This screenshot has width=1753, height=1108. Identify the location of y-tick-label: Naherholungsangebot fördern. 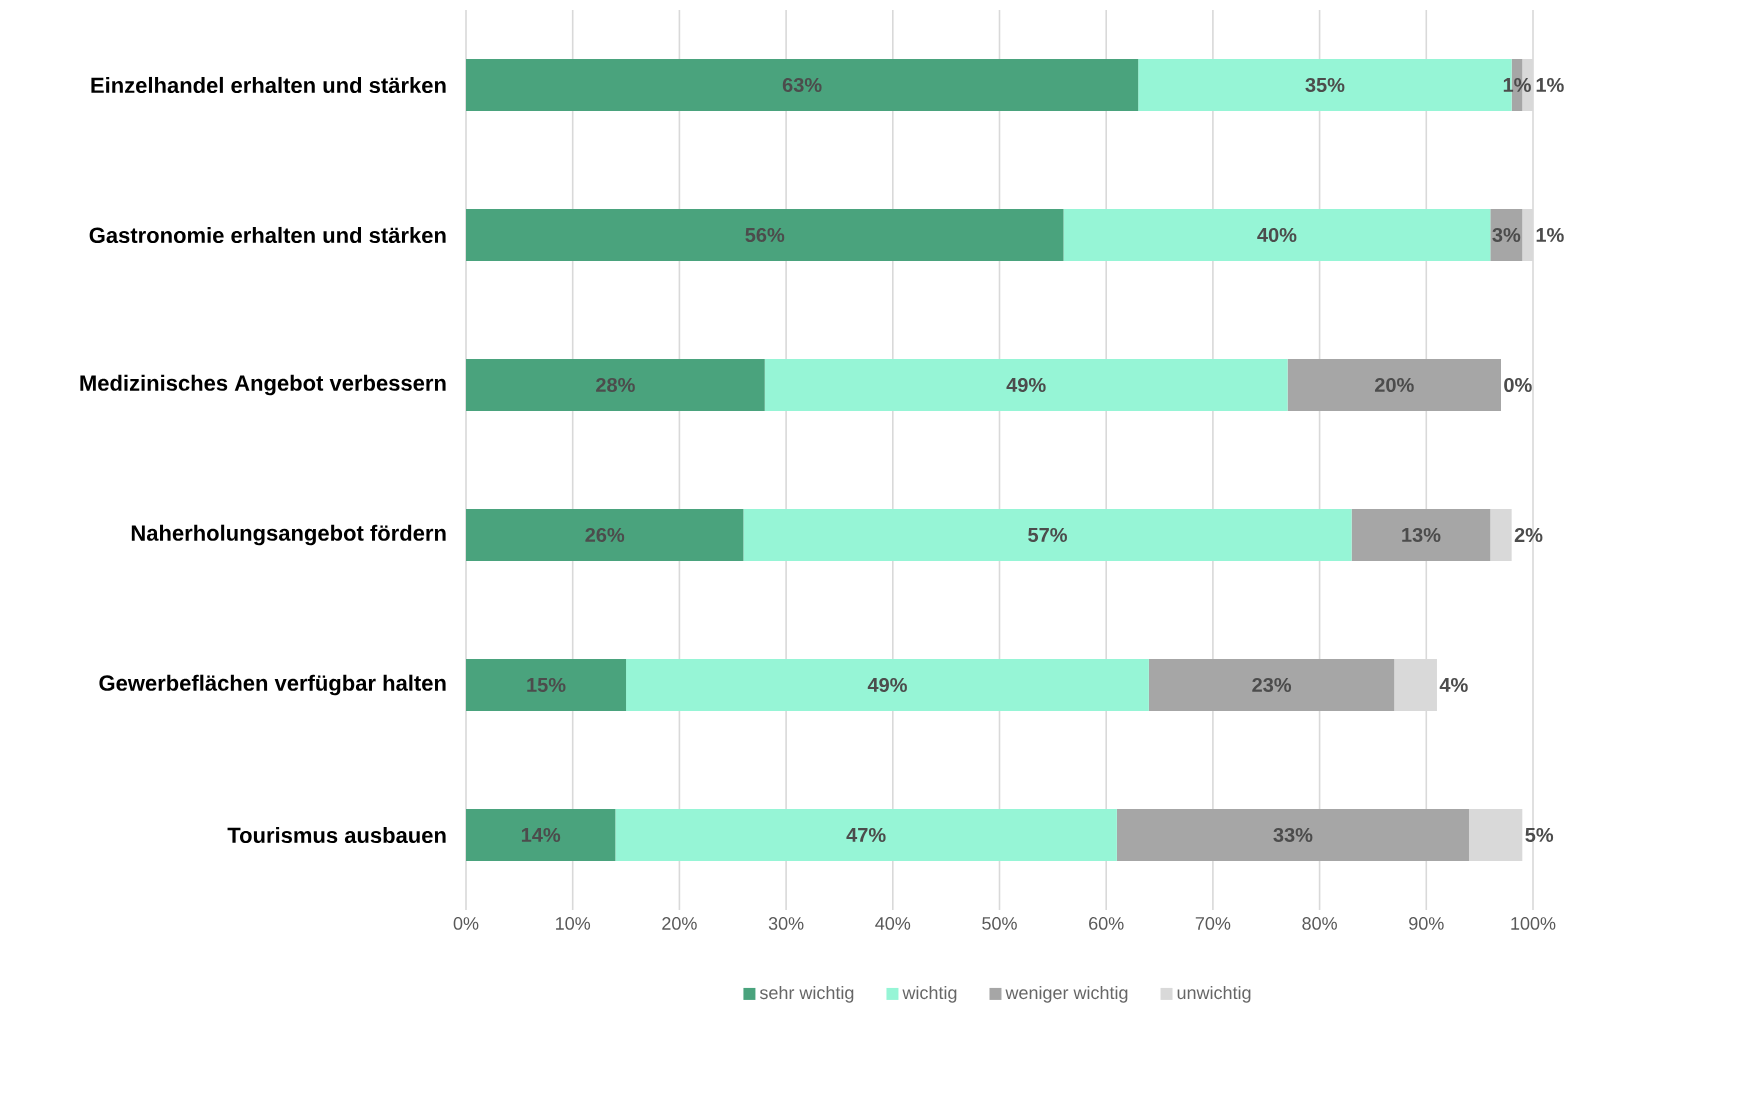
(288, 535).